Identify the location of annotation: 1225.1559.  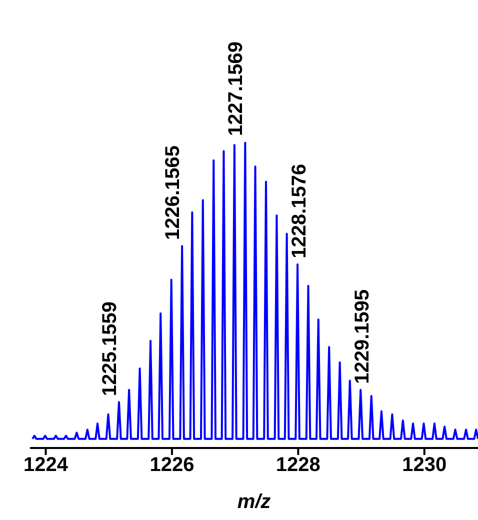
(109, 349).